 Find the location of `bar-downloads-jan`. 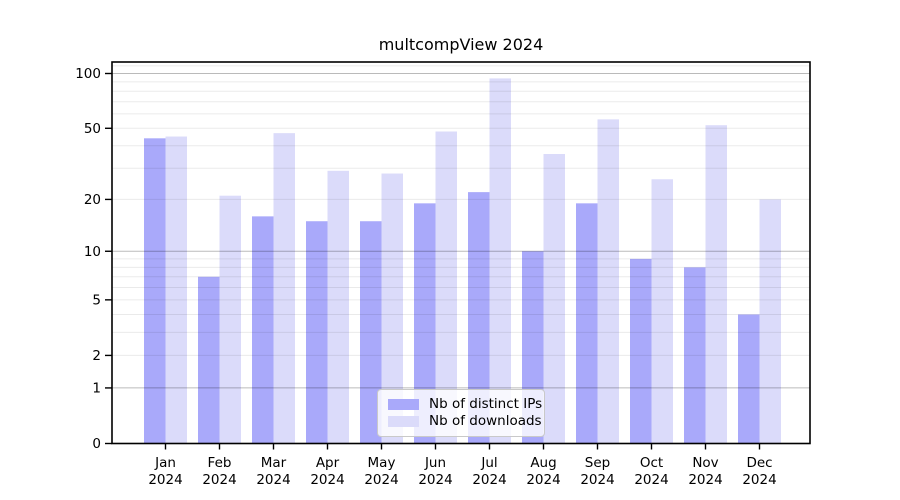

bar-downloads-jan is located at coordinates (176, 290).